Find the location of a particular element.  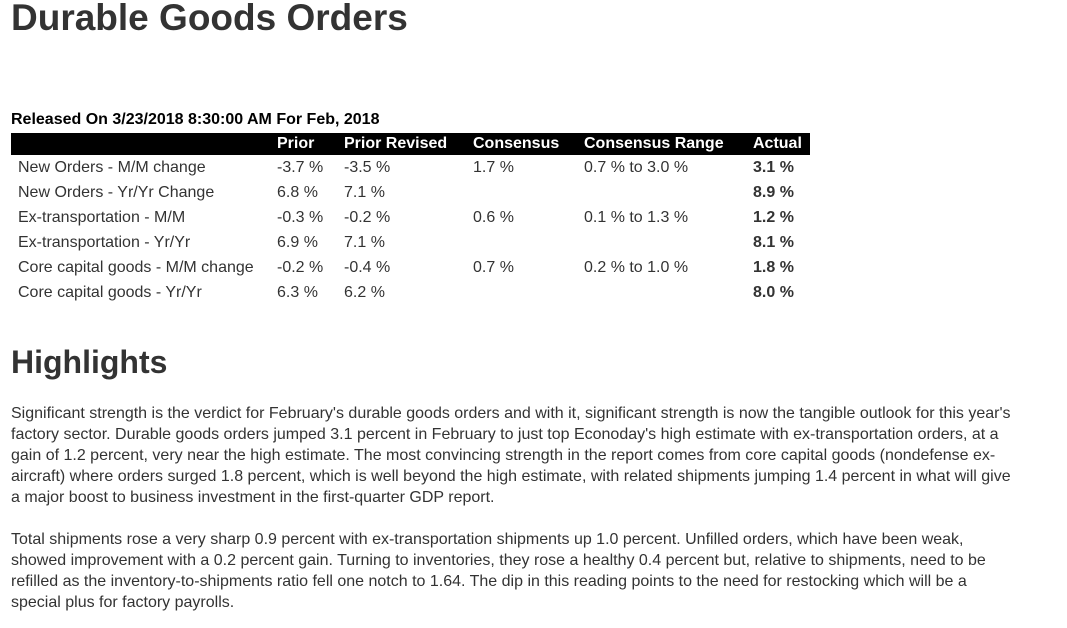

prior-revised-value: -3.5 % is located at coordinates (367, 167).